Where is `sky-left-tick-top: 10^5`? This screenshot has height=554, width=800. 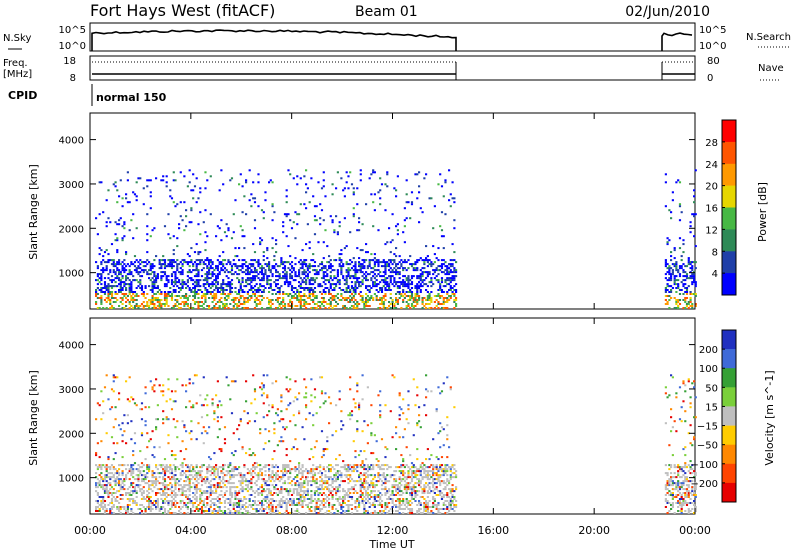
sky-left-tick-top: 10^5 is located at coordinates (72, 30).